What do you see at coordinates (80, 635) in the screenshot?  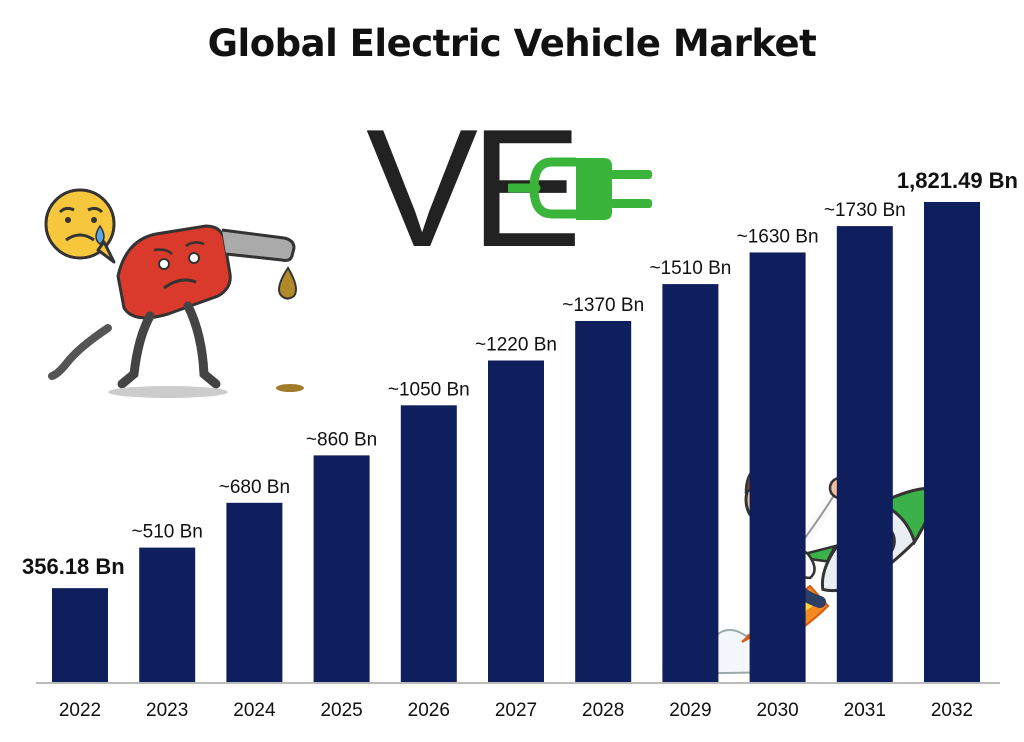 I see `bar-2022` at bounding box center [80, 635].